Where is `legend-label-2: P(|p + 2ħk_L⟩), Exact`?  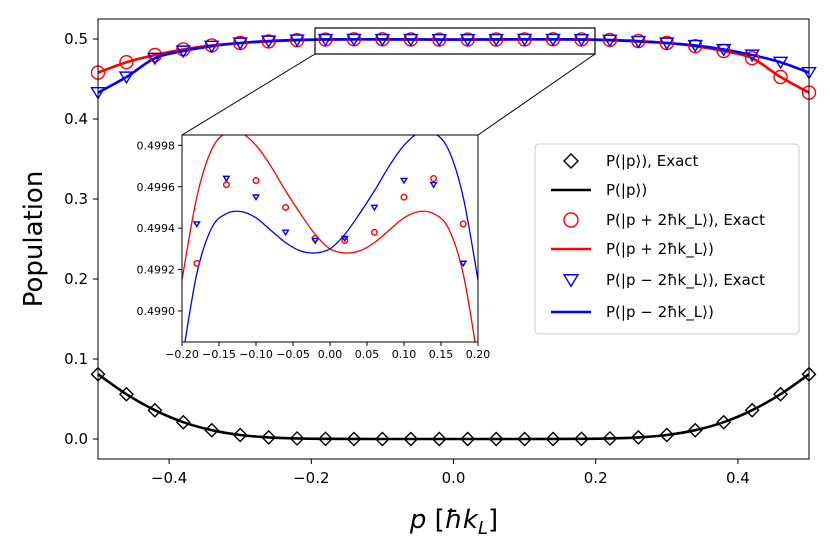 legend-label-2: P(|p + 2ħk_L⟩), Exact is located at coordinates (685, 220).